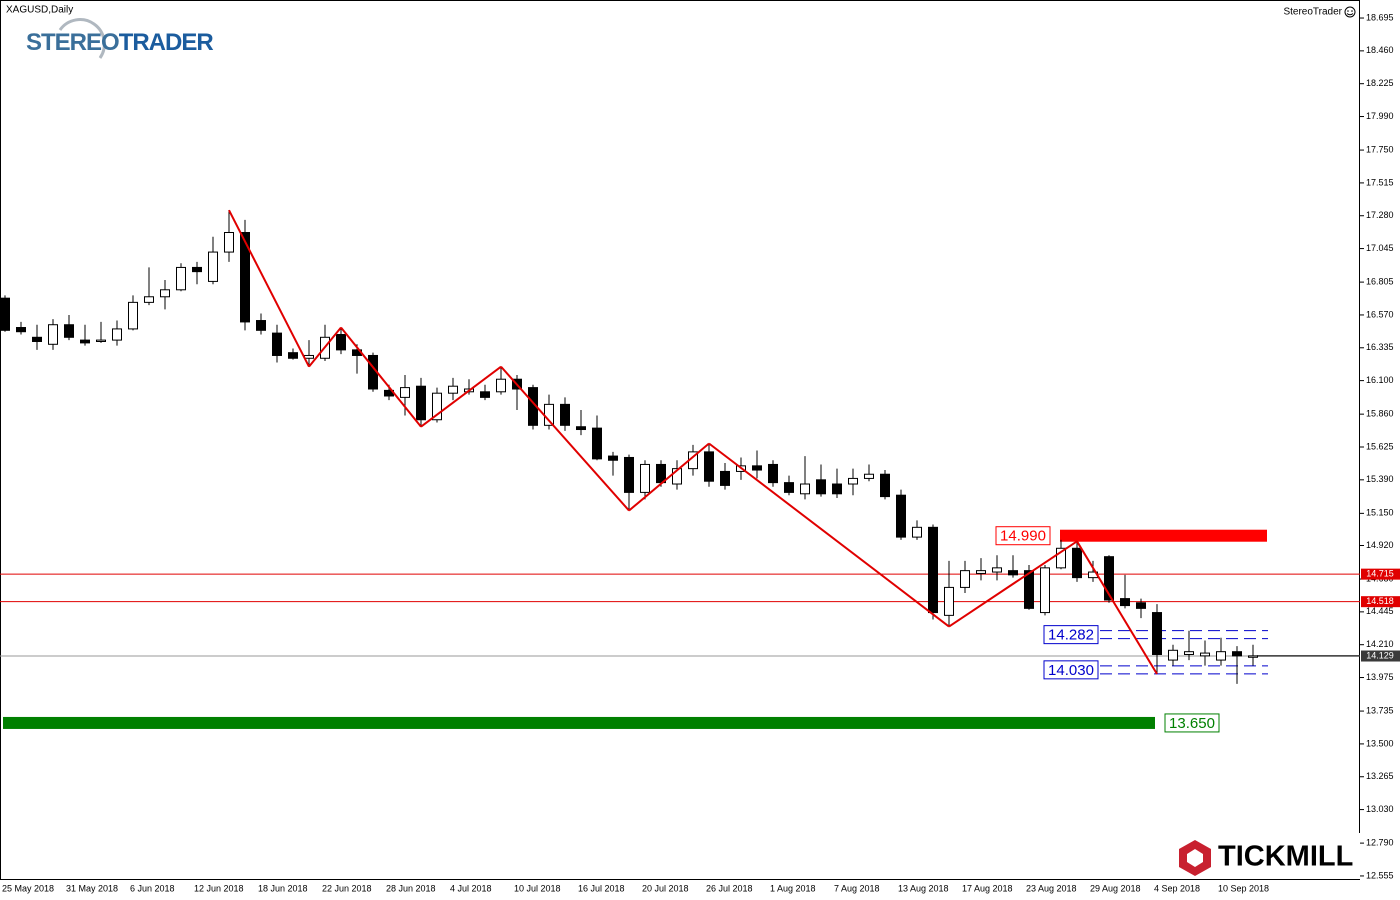 Image resolution: width=1400 pixels, height=900 pixels. I want to click on y-tick-label: 16.805, so click(1380, 281).